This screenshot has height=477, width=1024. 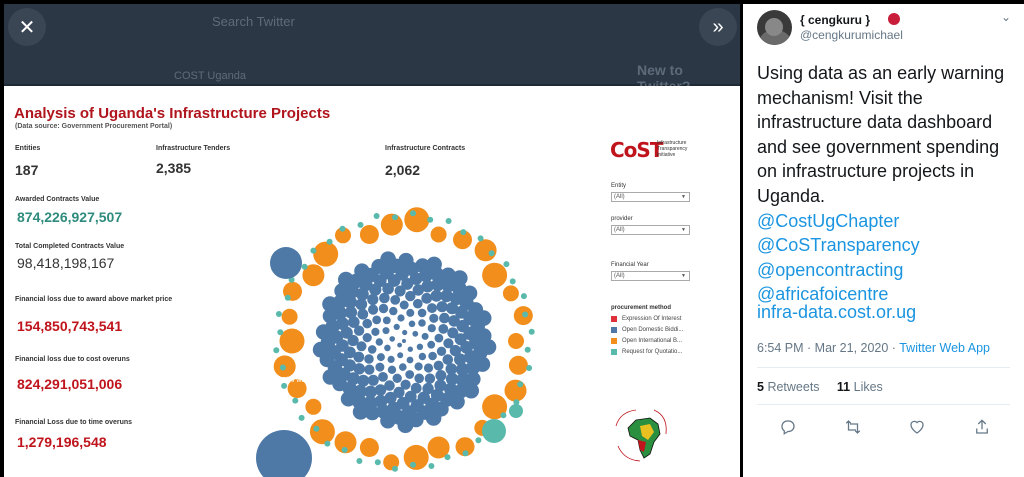 I want to click on avatar, so click(x=774, y=27).